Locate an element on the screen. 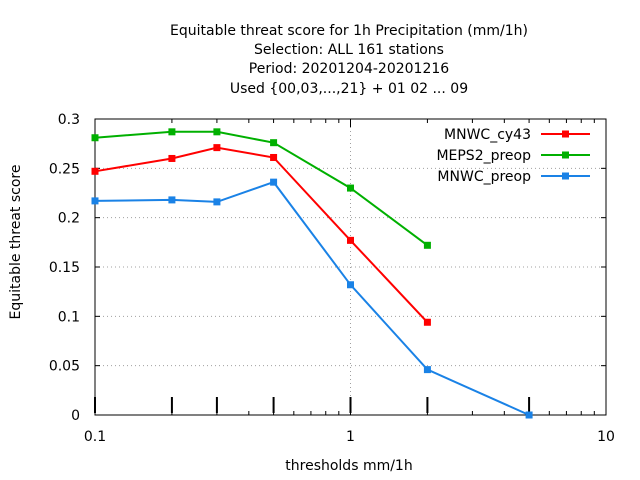  x-tick-label: 10 is located at coordinates (606, 437).